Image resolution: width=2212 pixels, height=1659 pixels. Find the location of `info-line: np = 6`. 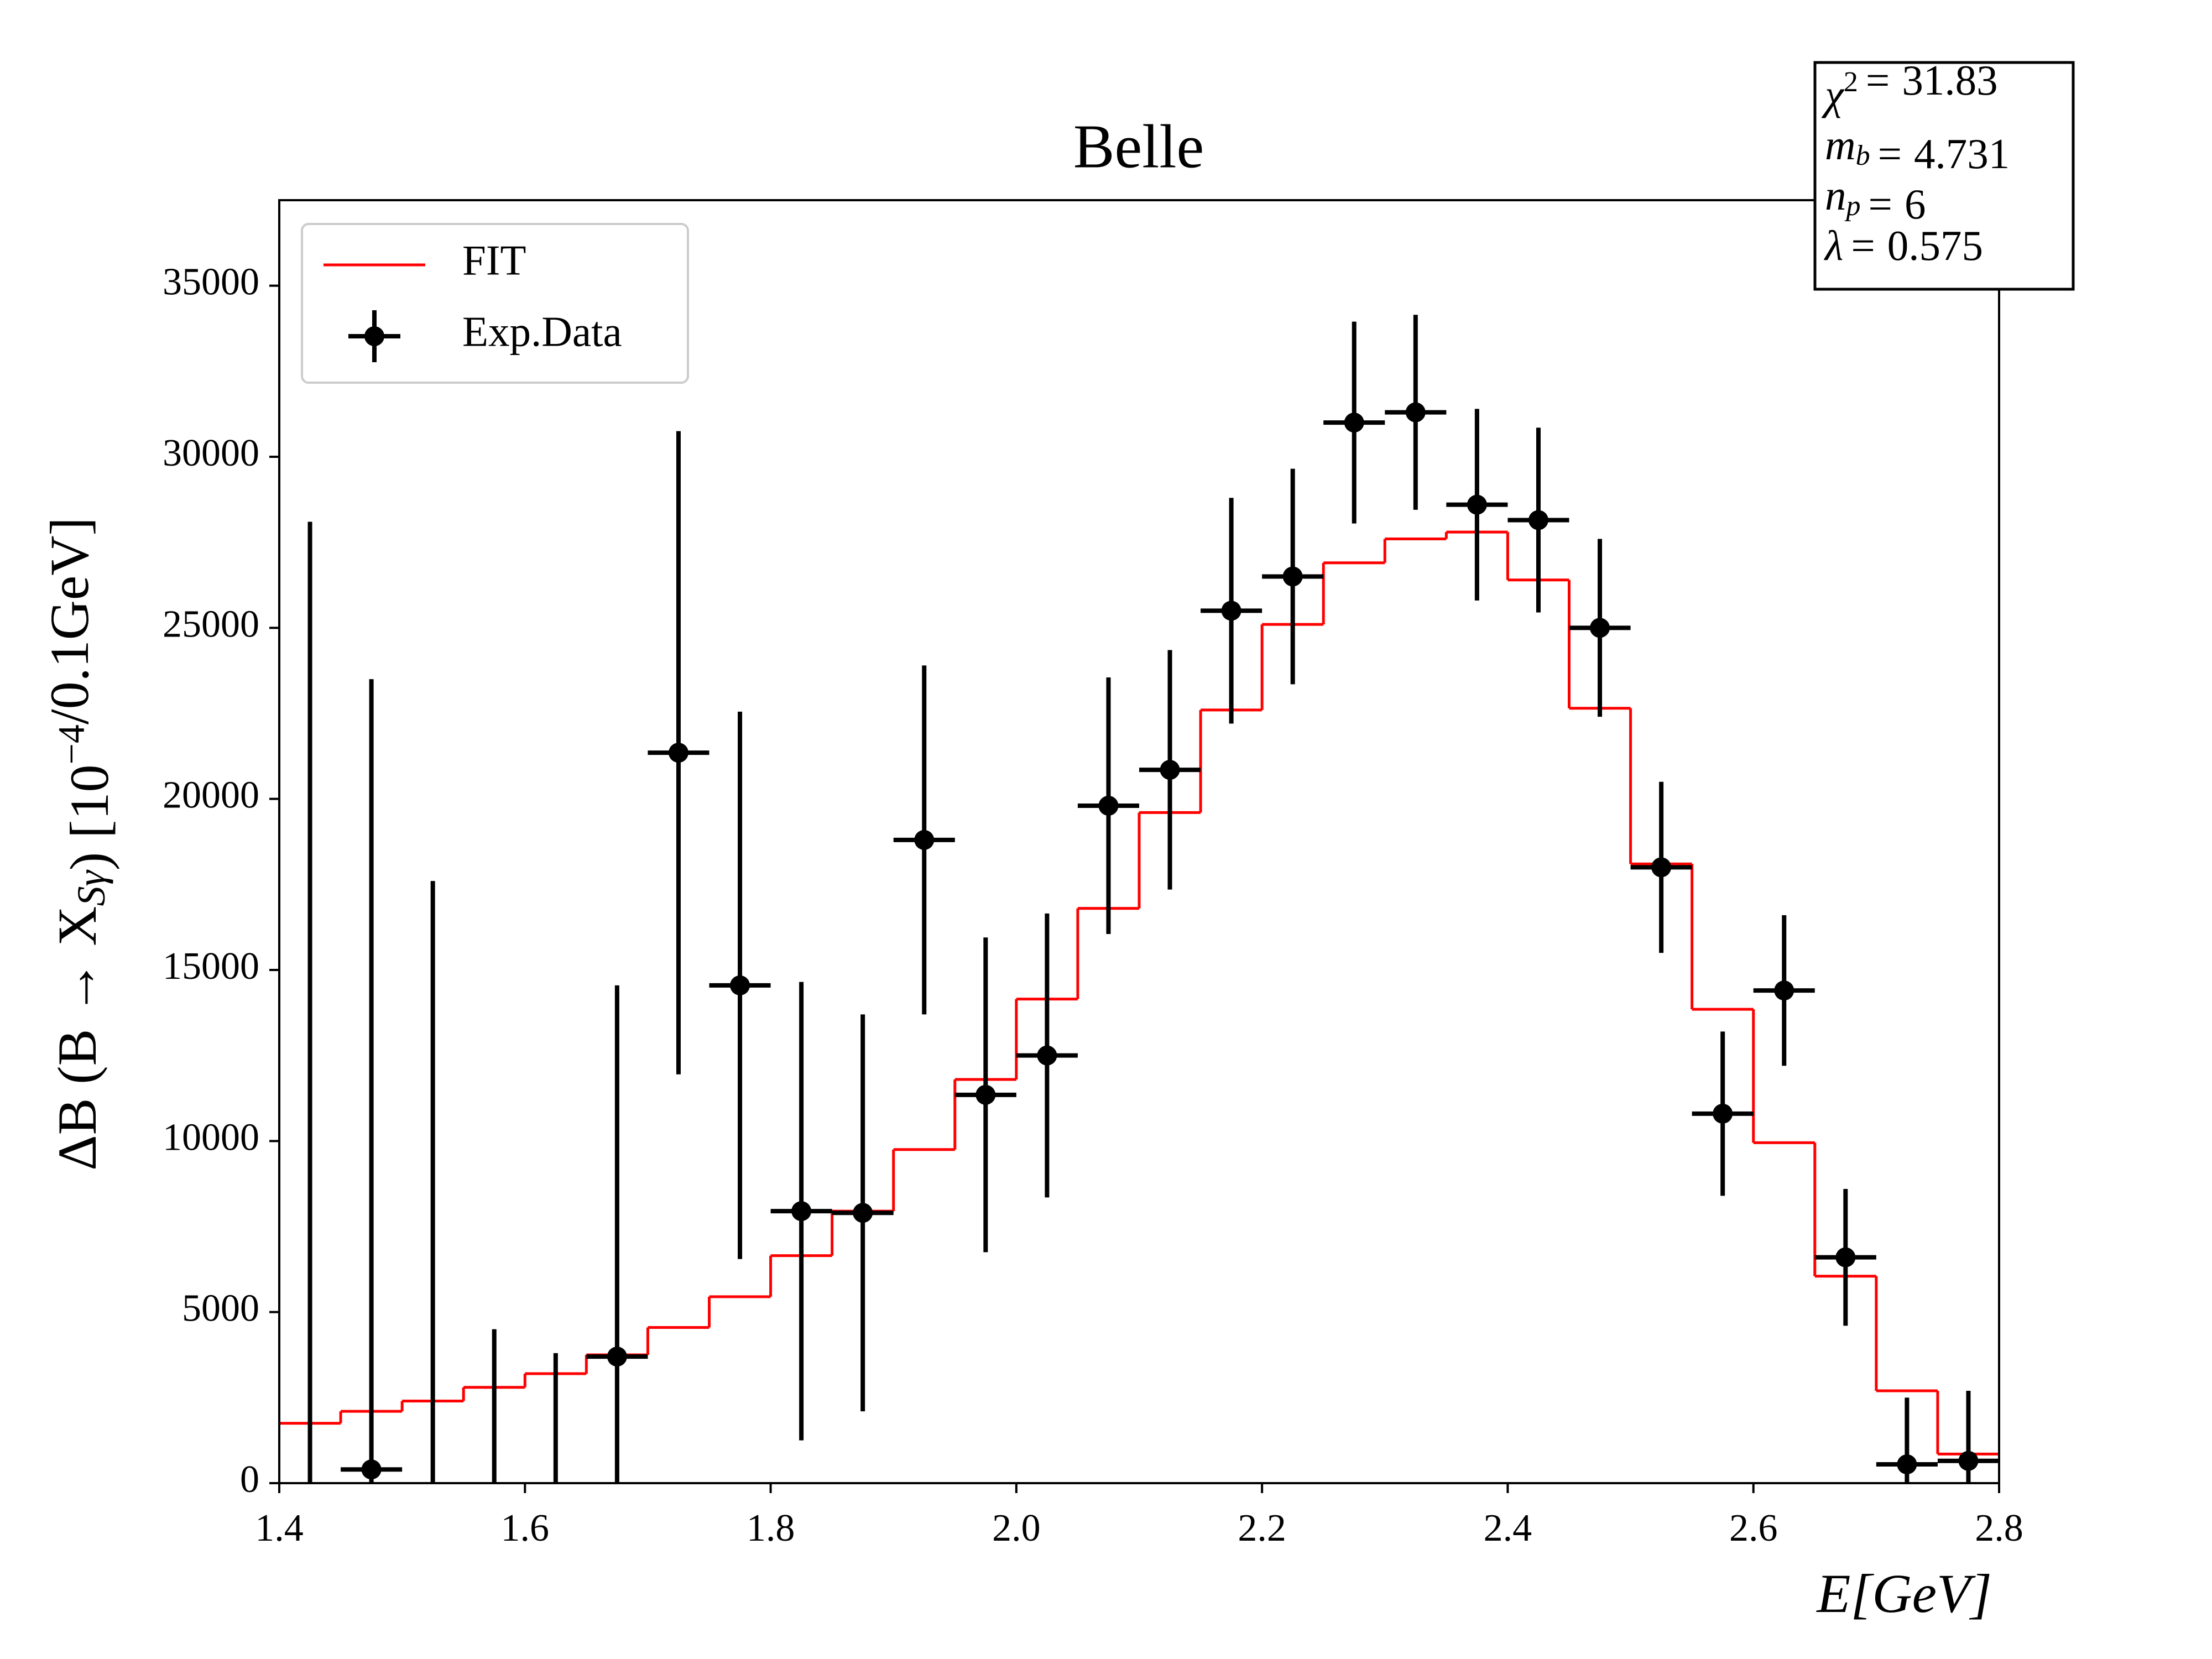

info-line: np = 6 is located at coordinates (1876, 200).